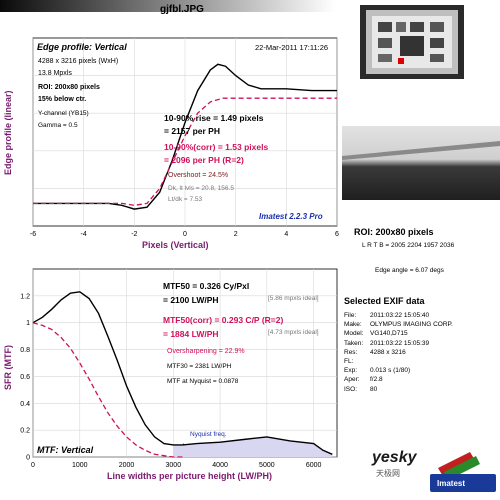 The image size is (500, 500). What do you see at coordinates (185, 199) in the screenshot?
I see `light-dark-ratio: Lt/dk = 7.53` at bounding box center [185, 199].